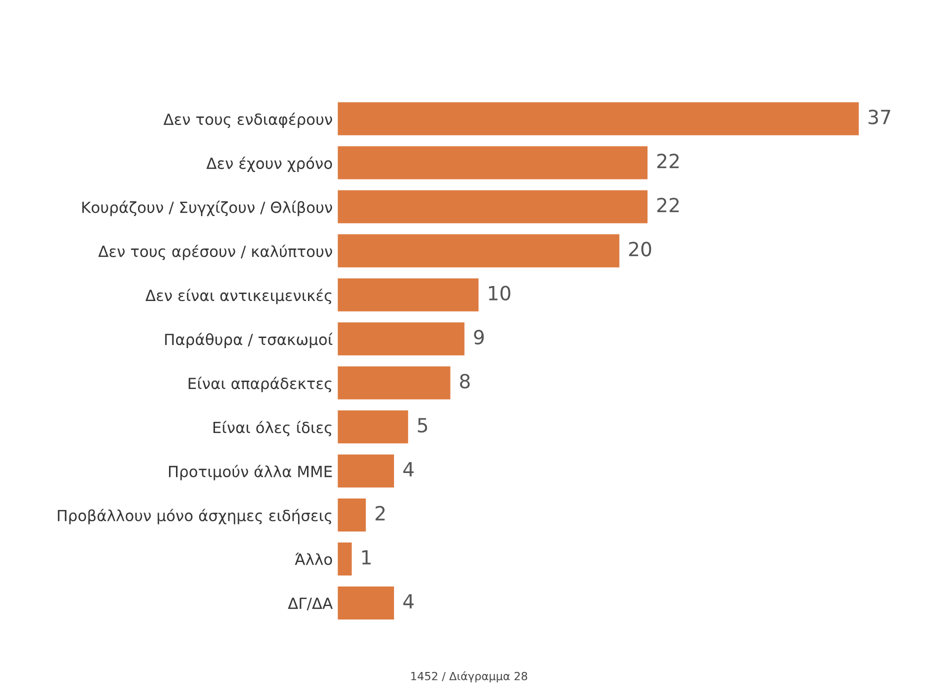  I want to click on y-tick-label: Προβάλλουν μόνο άσχημες ειδήσεις, so click(195, 516).